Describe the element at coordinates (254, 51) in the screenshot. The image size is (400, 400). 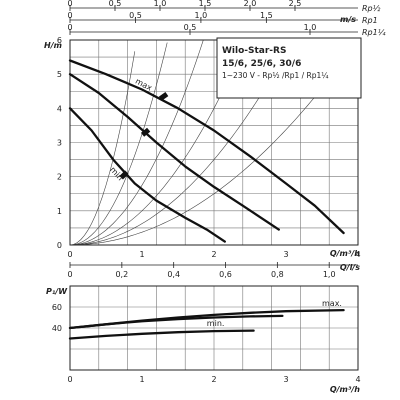
I see `info-title-1: Wilo-Star-RS` at that location.